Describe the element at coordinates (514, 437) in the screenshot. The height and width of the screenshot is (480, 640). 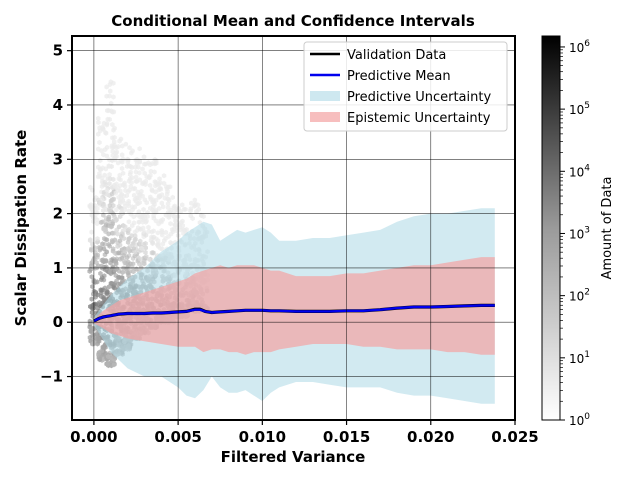
I see `x-tick-label: 0.025` at that location.